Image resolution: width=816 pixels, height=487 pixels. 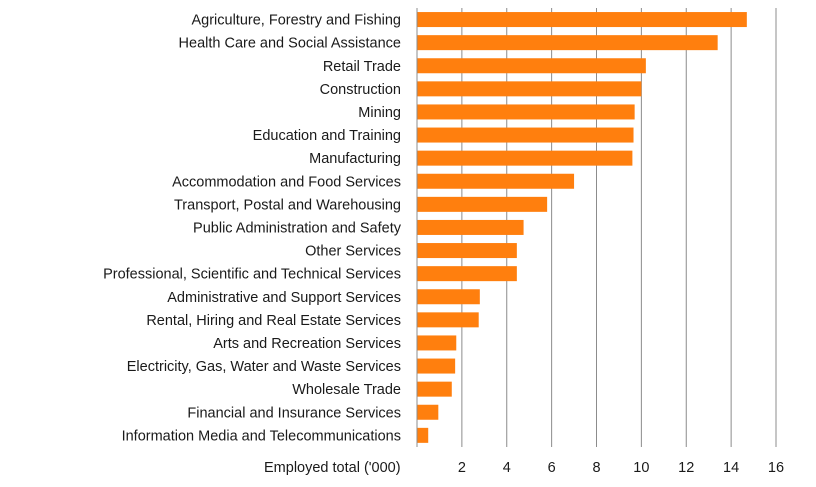 What do you see at coordinates (507, 468) in the screenshot?
I see `x-tick-label: 4` at bounding box center [507, 468].